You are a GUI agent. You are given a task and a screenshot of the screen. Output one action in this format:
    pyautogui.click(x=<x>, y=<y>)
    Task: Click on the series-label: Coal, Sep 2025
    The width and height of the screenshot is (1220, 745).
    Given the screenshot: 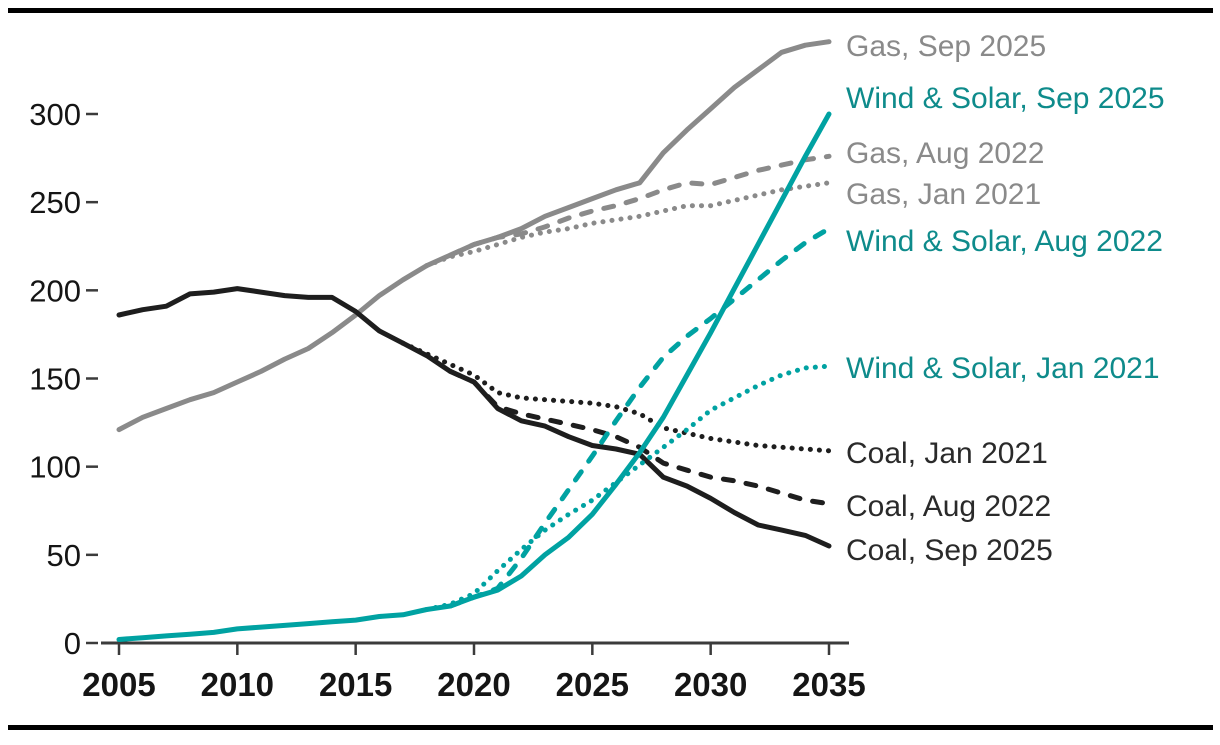 What is the action you would take?
    pyautogui.click(x=949, y=550)
    